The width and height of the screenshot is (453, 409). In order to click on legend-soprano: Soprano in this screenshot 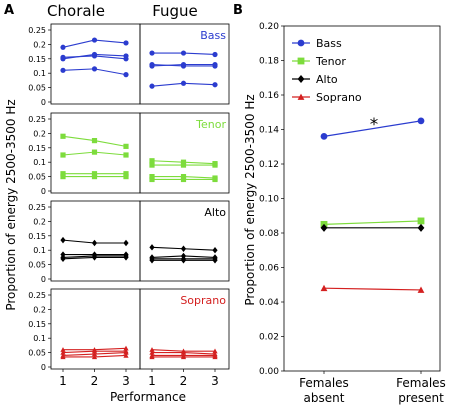, I will do `click(339, 97)`.